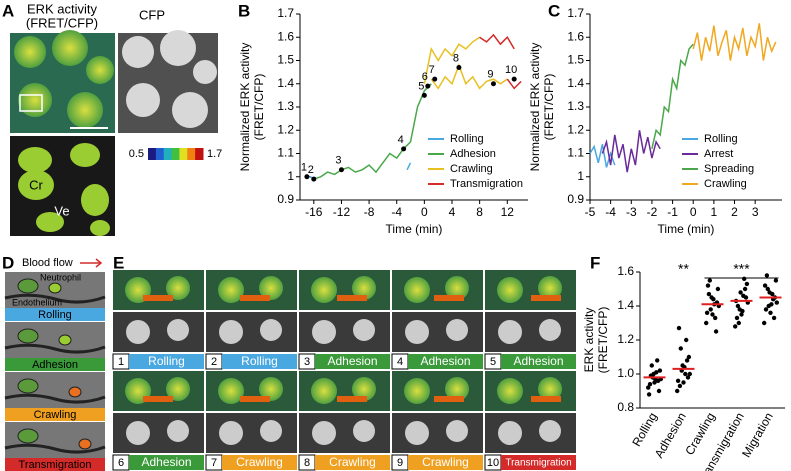  I want to click on annotation-label: 1, so click(304, 168).